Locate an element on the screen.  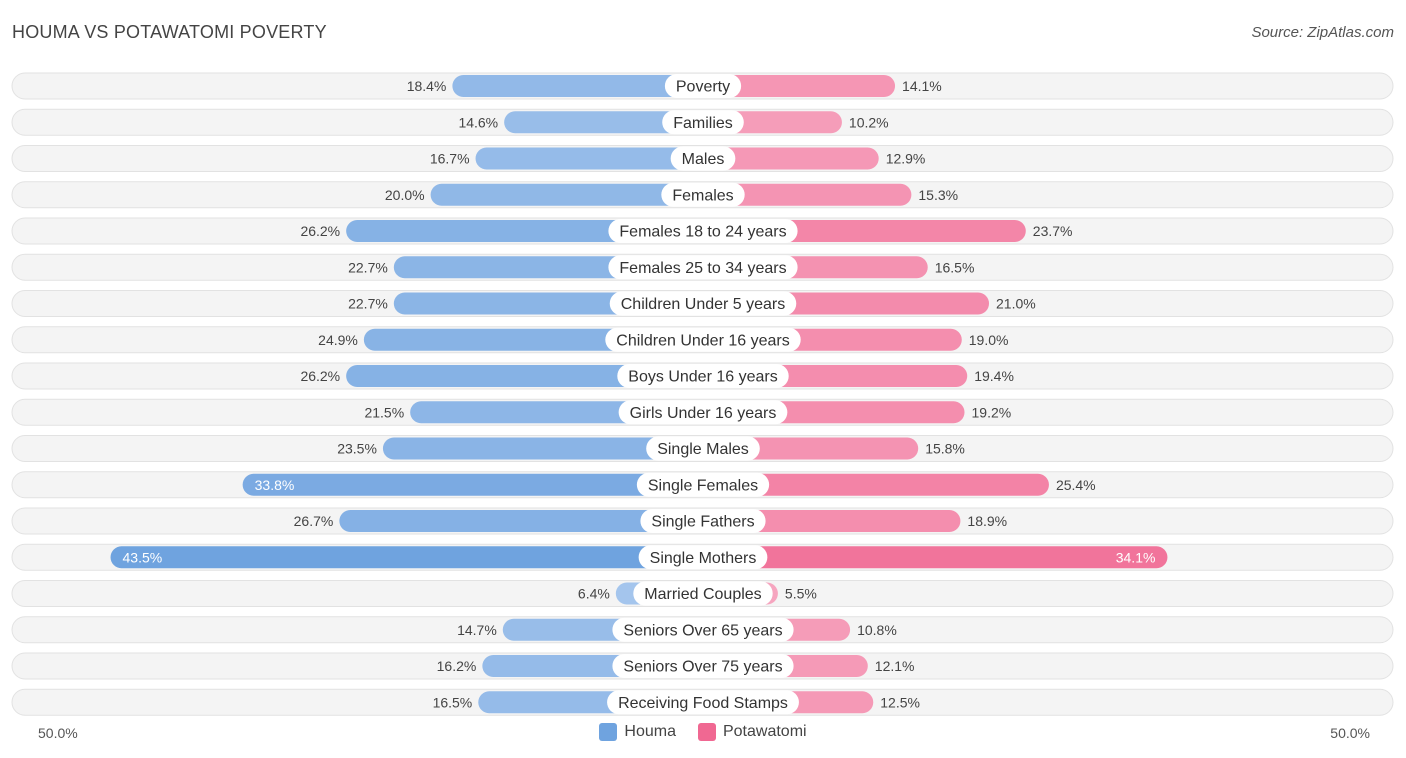
legend-swatch-potawatomi is located at coordinates (706, 732).